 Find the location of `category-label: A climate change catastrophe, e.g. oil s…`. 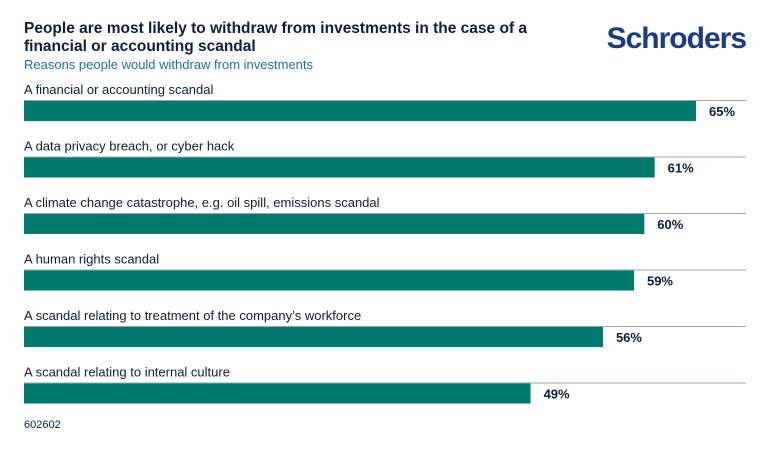

category-label: A climate change catastrophe, e.g. oil s… is located at coordinates (202, 202).